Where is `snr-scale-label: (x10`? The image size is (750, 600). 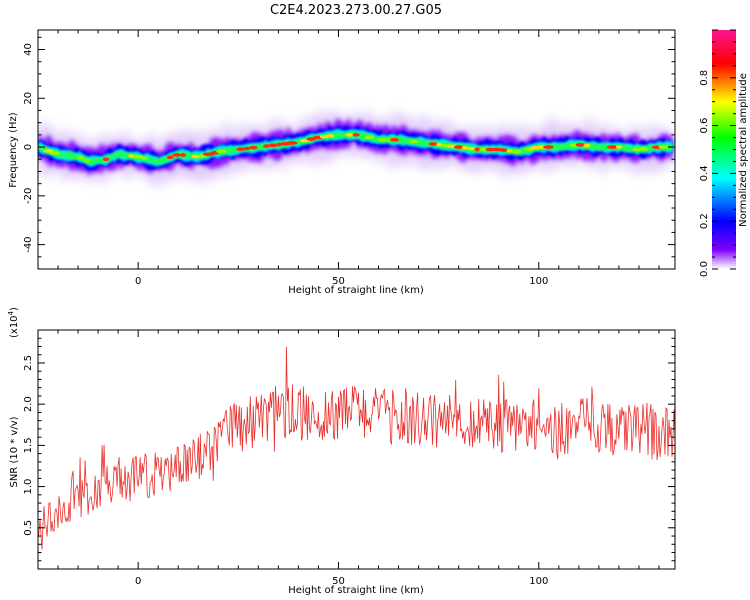
snr-scale-label: (x10 is located at coordinates (14, 326).